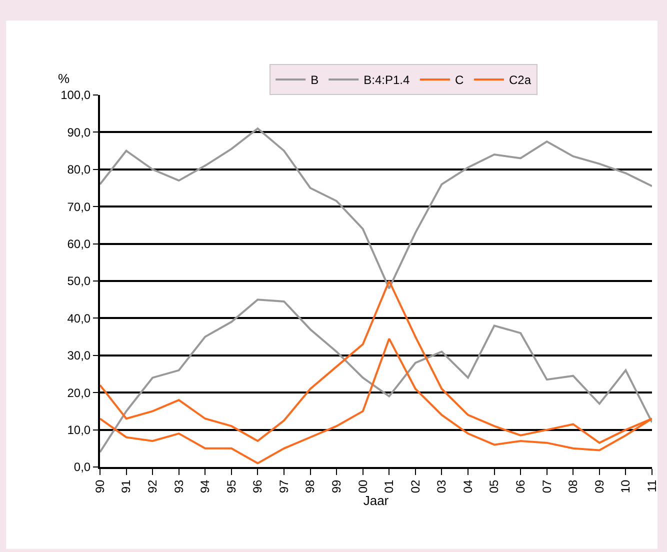 The height and width of the screenshot is (552, 667). Describe the element at coordinates (599, 486) in the screenshot. I see `x-tick-label: 09` at that location.